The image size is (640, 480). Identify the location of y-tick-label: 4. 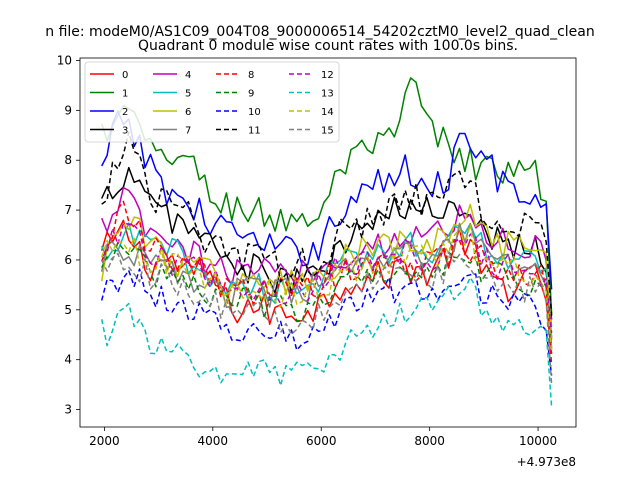
(68, 360).